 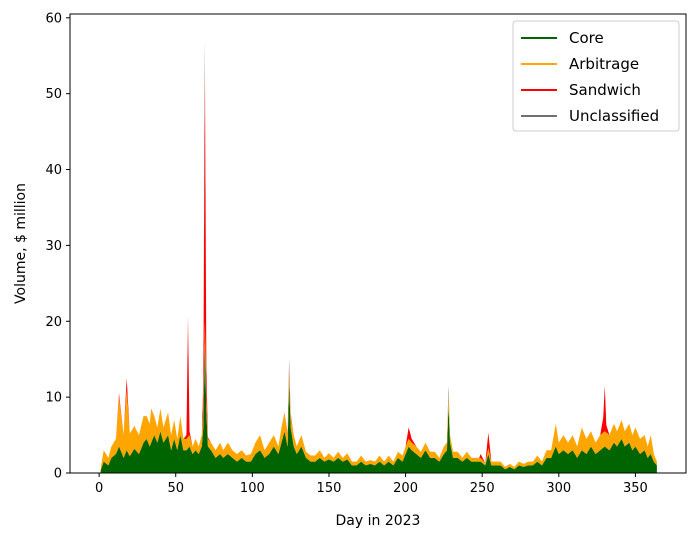 I want to click on x-tick-label: 250, so click(x=482, y=488).